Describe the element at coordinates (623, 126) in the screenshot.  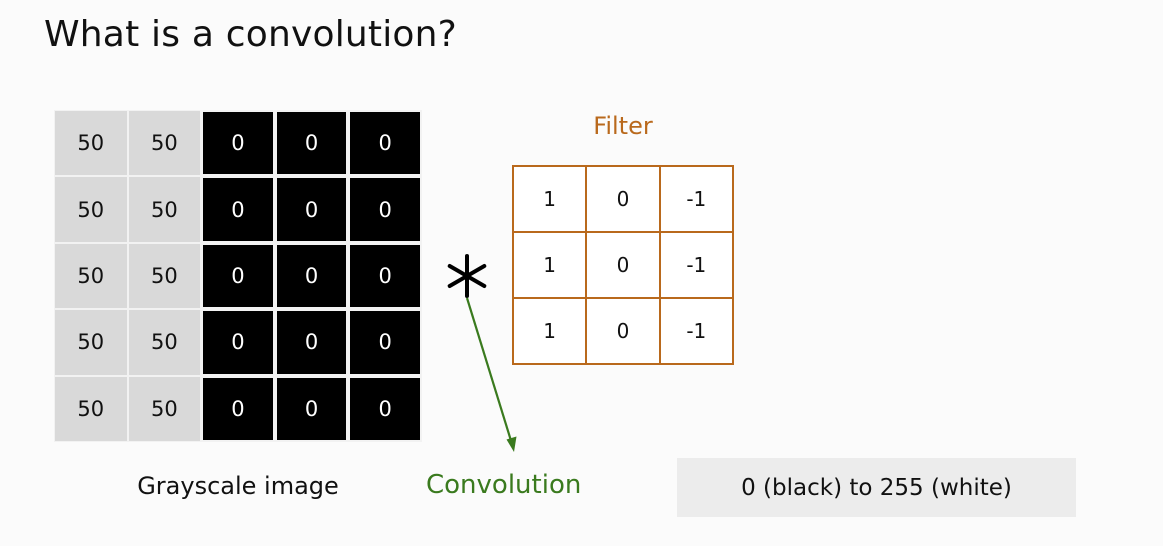
I see `filter-title: Filter` at that location.